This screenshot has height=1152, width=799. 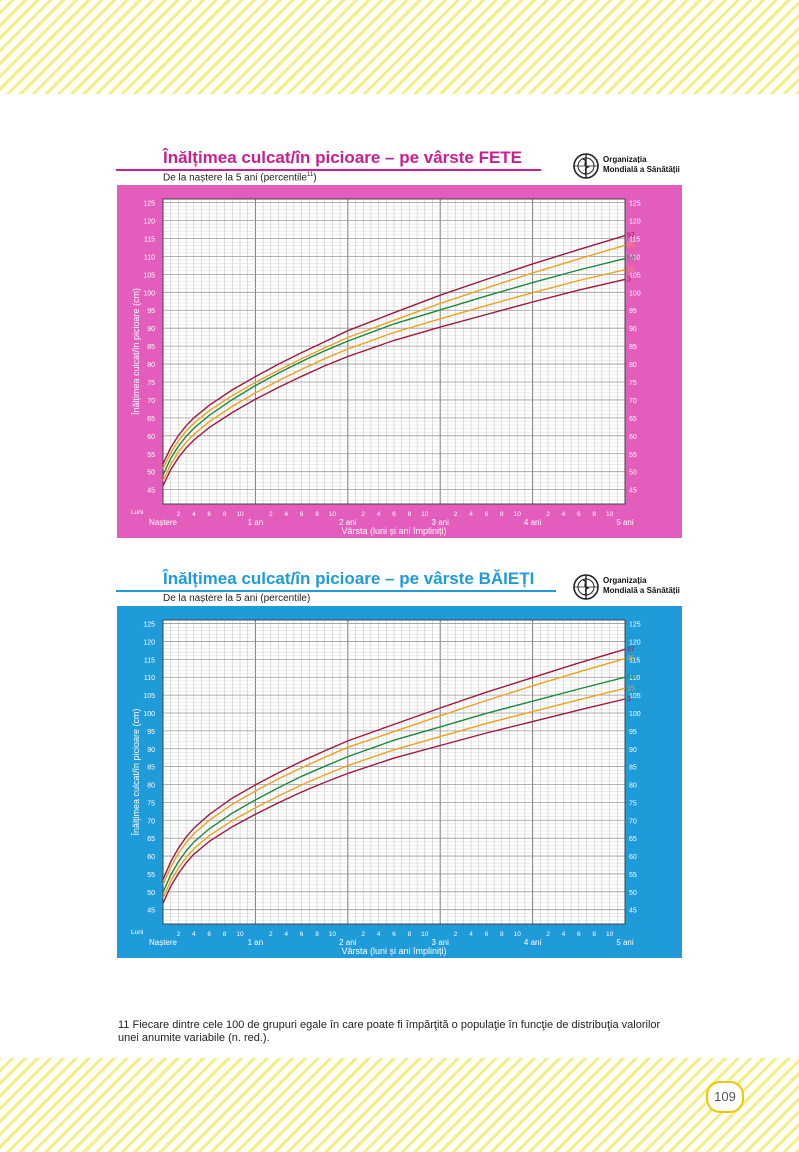 I want to click on y-tick-label-right: 85, so click(x=633, y=347).